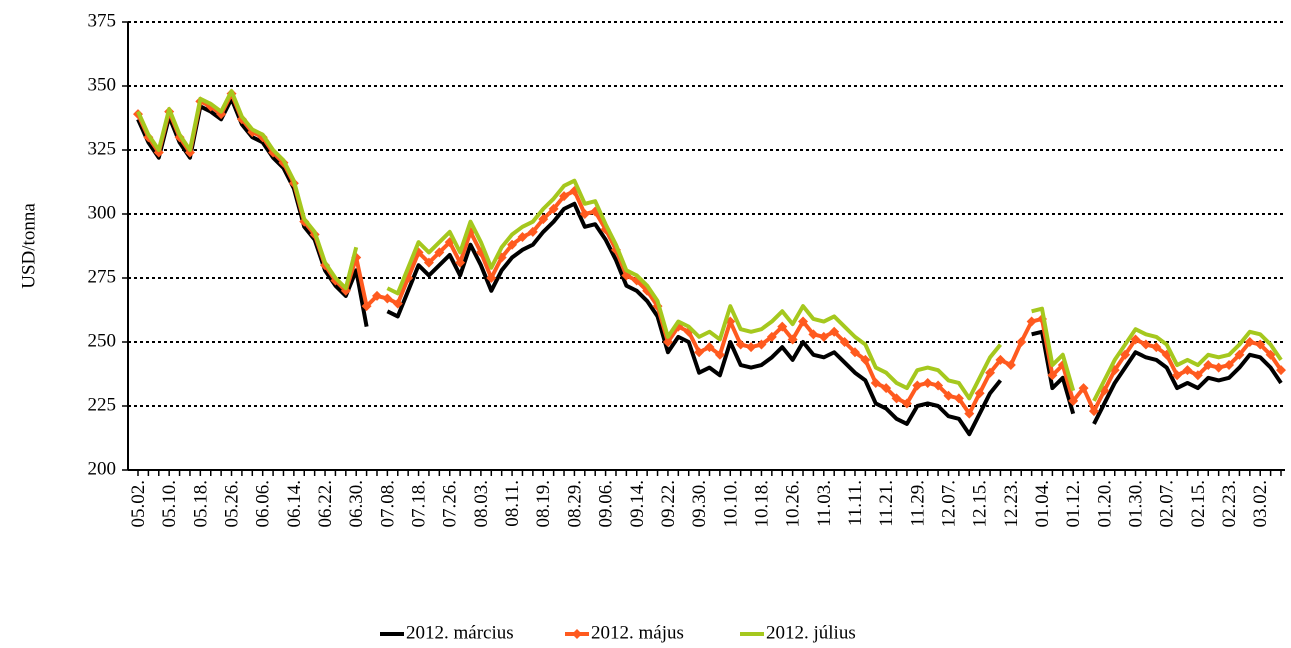 This screenshot has width=1291, height=648. I want to click on x-tick-label: 02.23., so click(1229, 504).